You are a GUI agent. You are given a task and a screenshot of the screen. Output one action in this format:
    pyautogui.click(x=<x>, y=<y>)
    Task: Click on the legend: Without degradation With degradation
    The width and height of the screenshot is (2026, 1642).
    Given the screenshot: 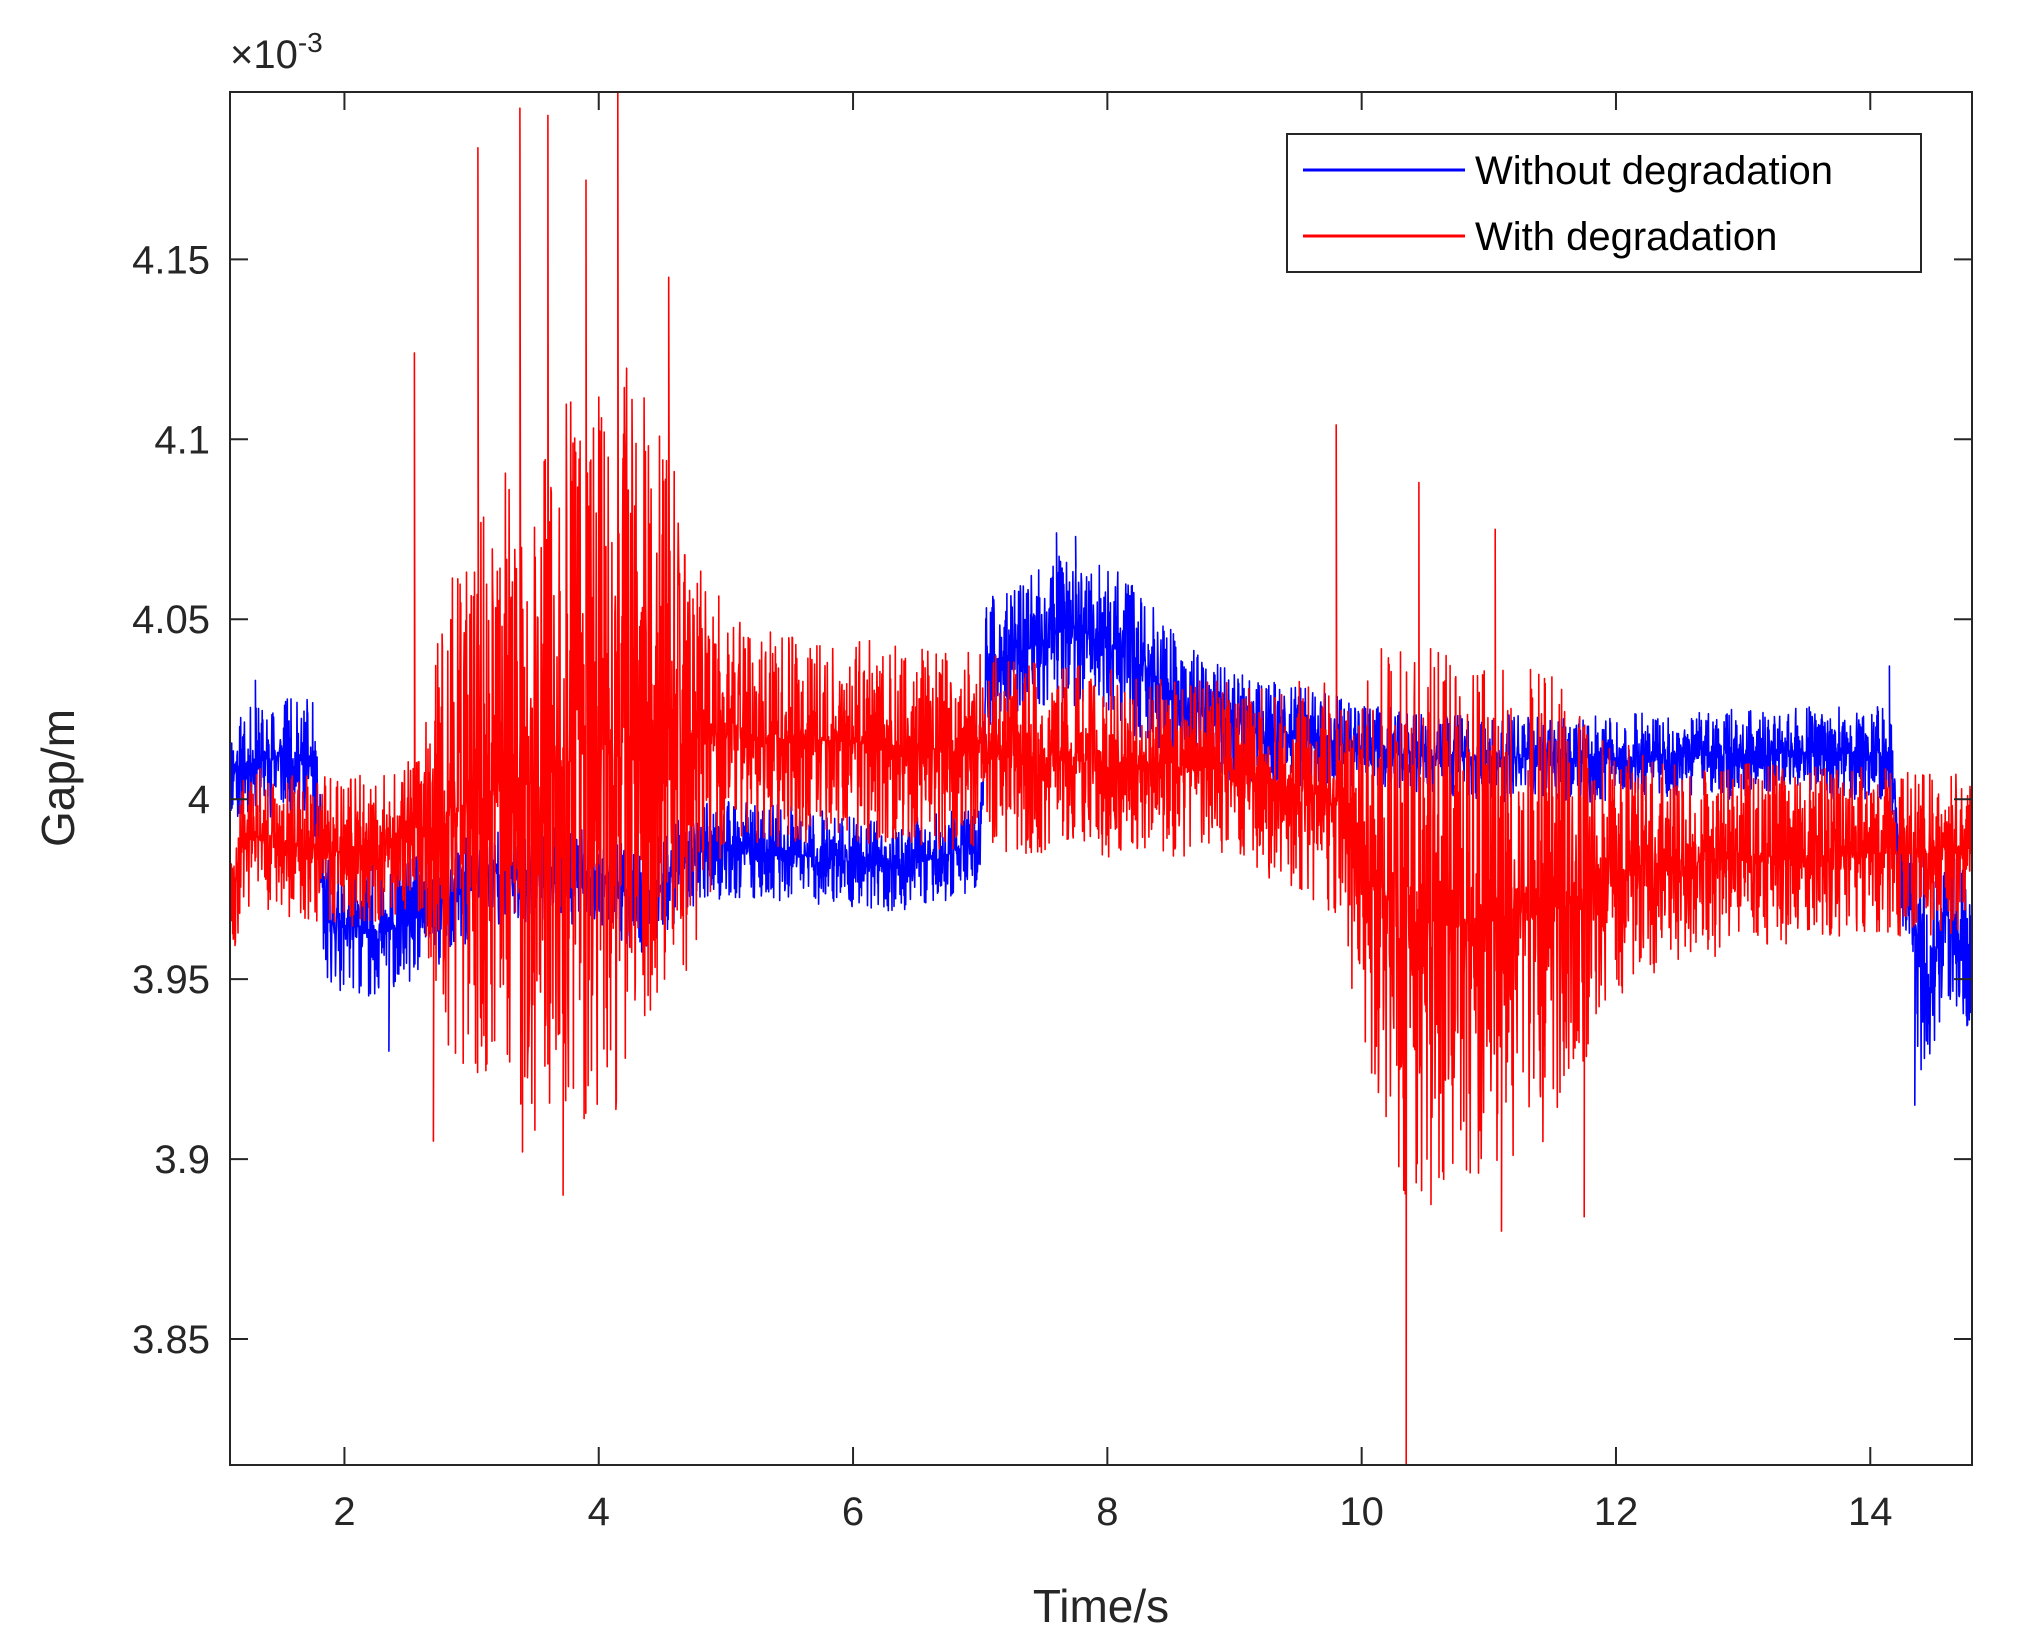 What is the action you would take?
    pyautogui.click(x=1604, y=203)
    